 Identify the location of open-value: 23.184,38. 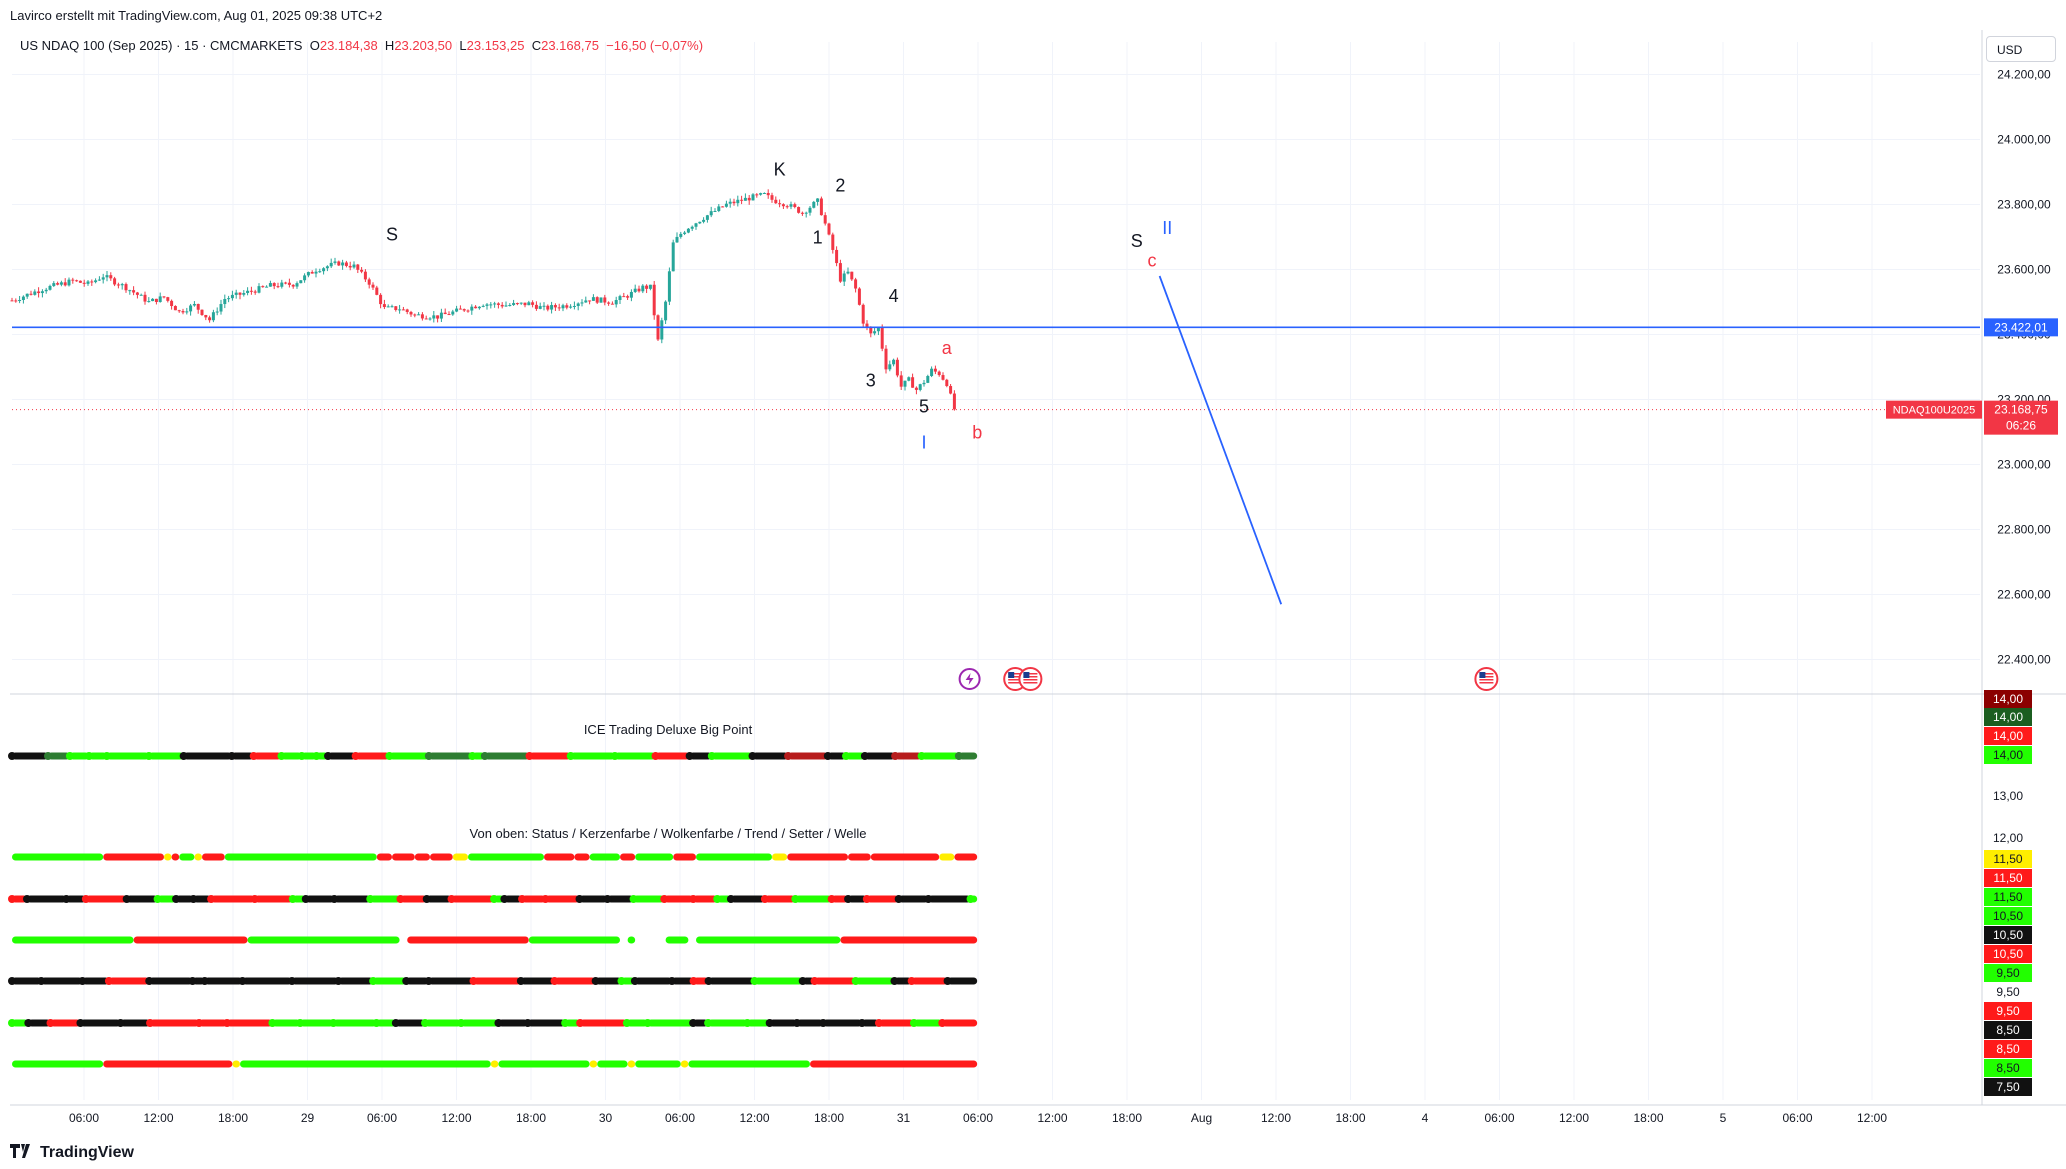
(348, 45).